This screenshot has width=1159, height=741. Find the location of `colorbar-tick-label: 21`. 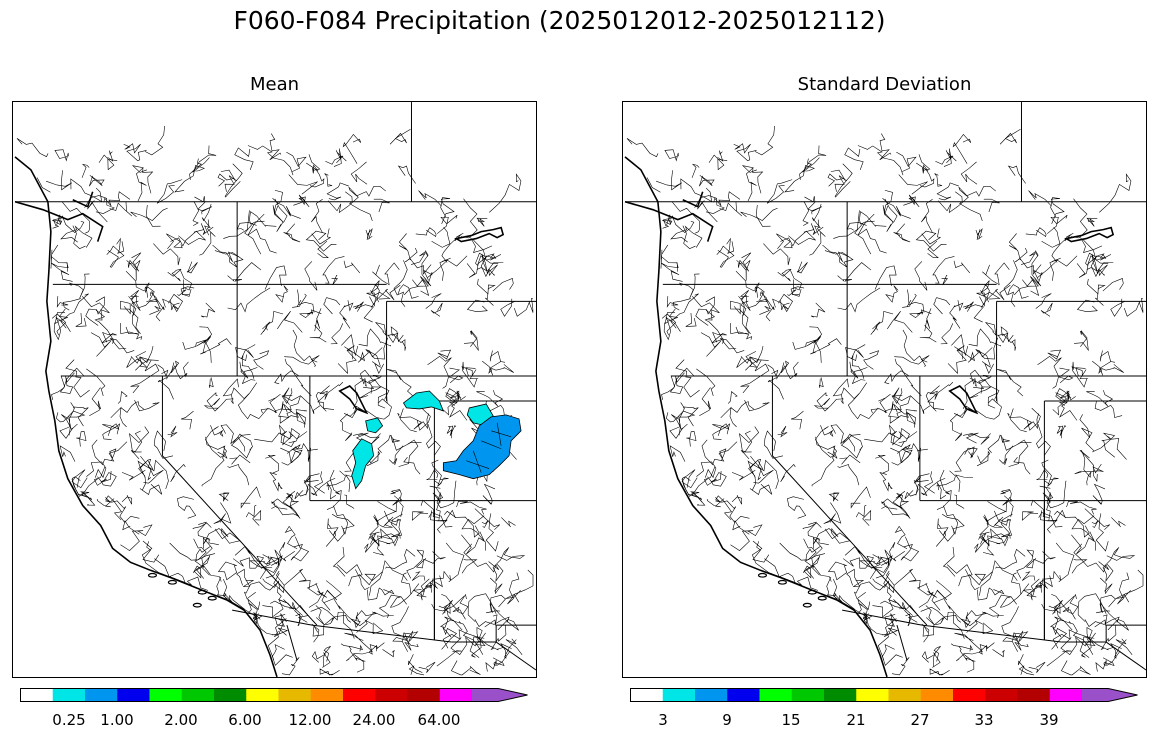

colorbar-tick-label: 21 is located at coordinates (856, 720).